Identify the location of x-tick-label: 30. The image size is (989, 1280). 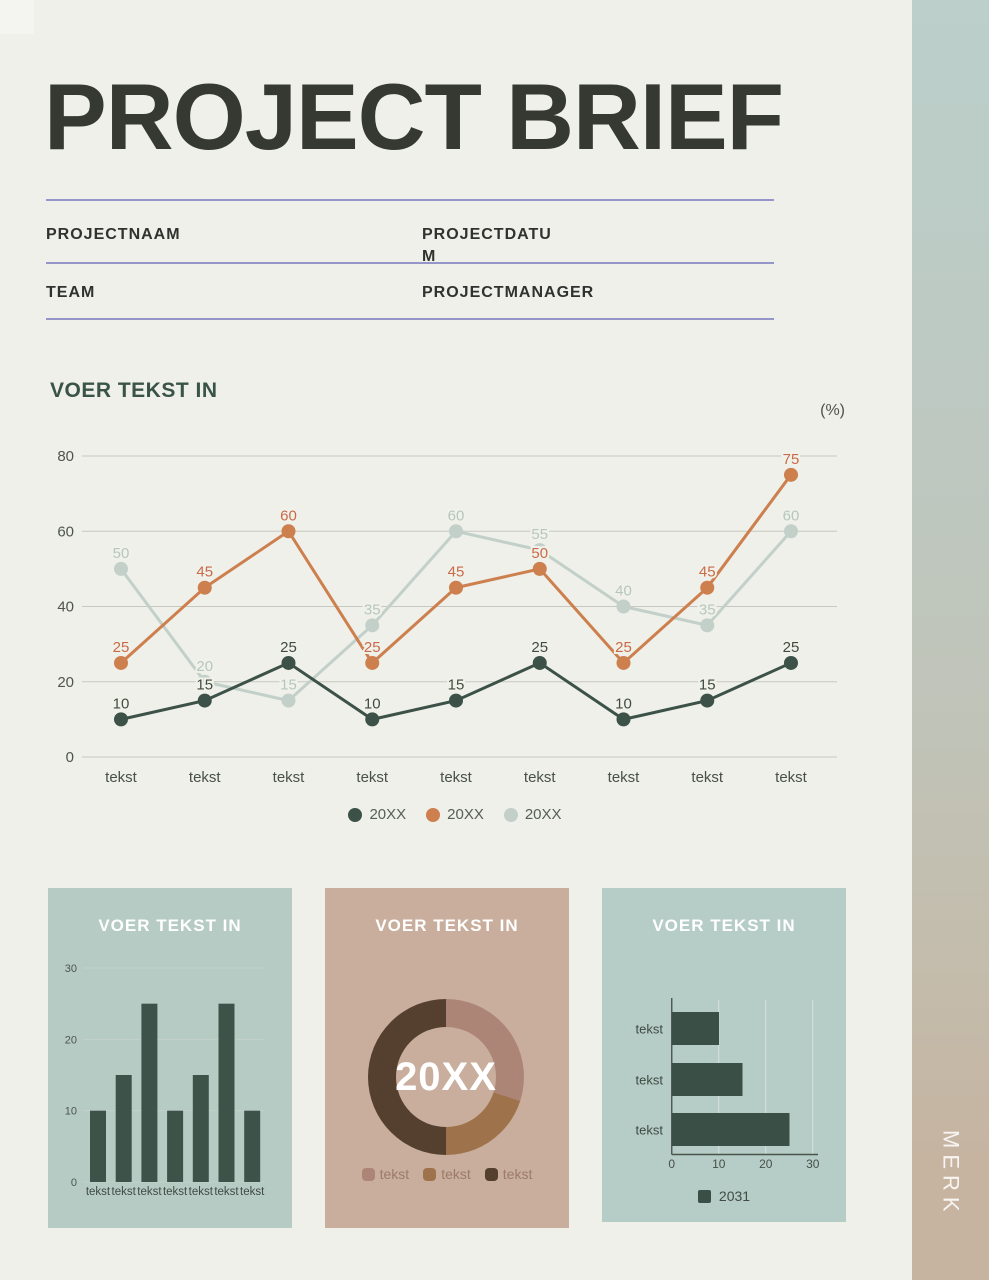
(813, 1164).